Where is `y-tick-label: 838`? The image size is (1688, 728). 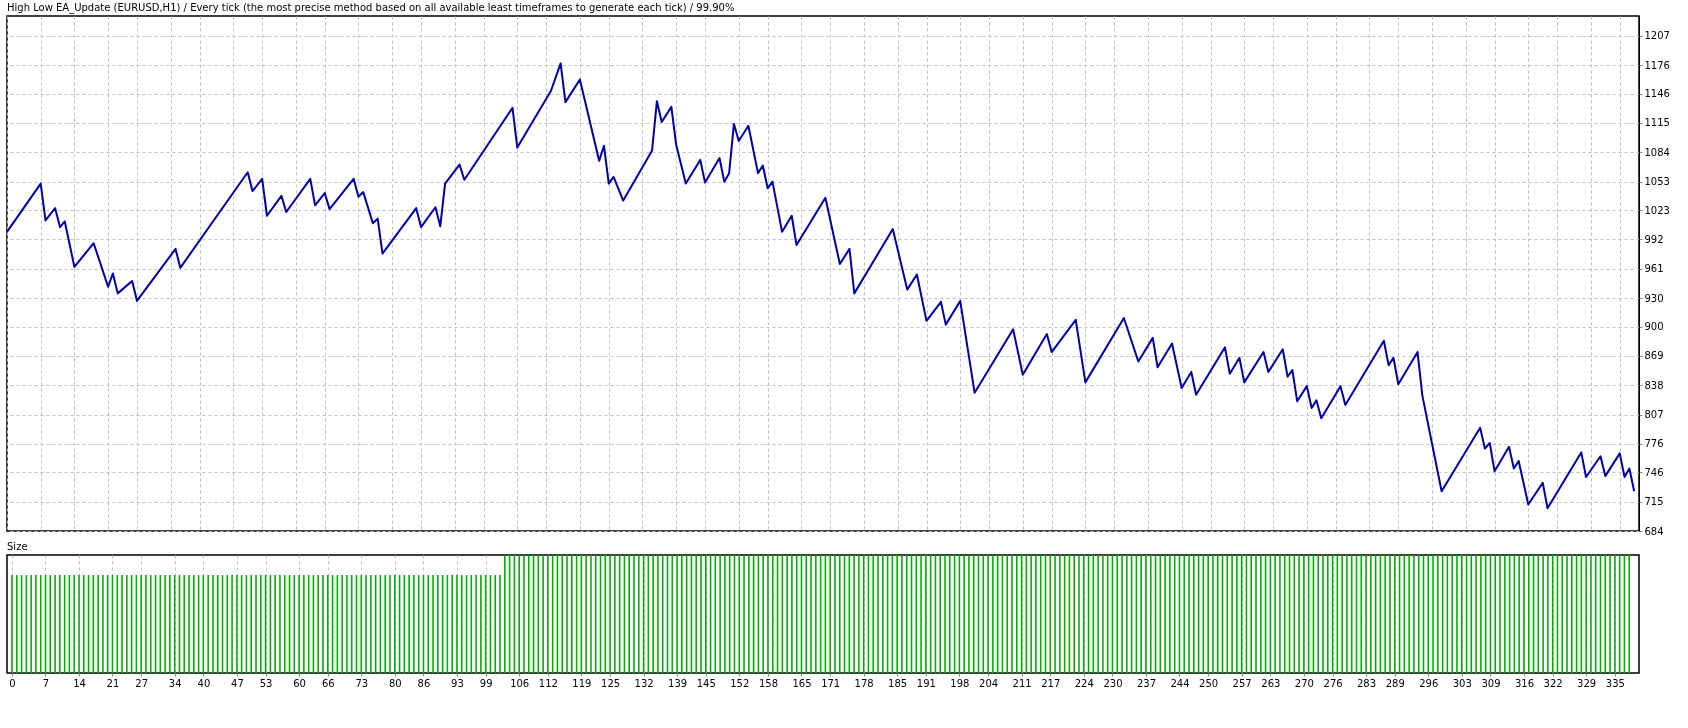
y-tick-label: 838 is located at coordinates (1654, 385).